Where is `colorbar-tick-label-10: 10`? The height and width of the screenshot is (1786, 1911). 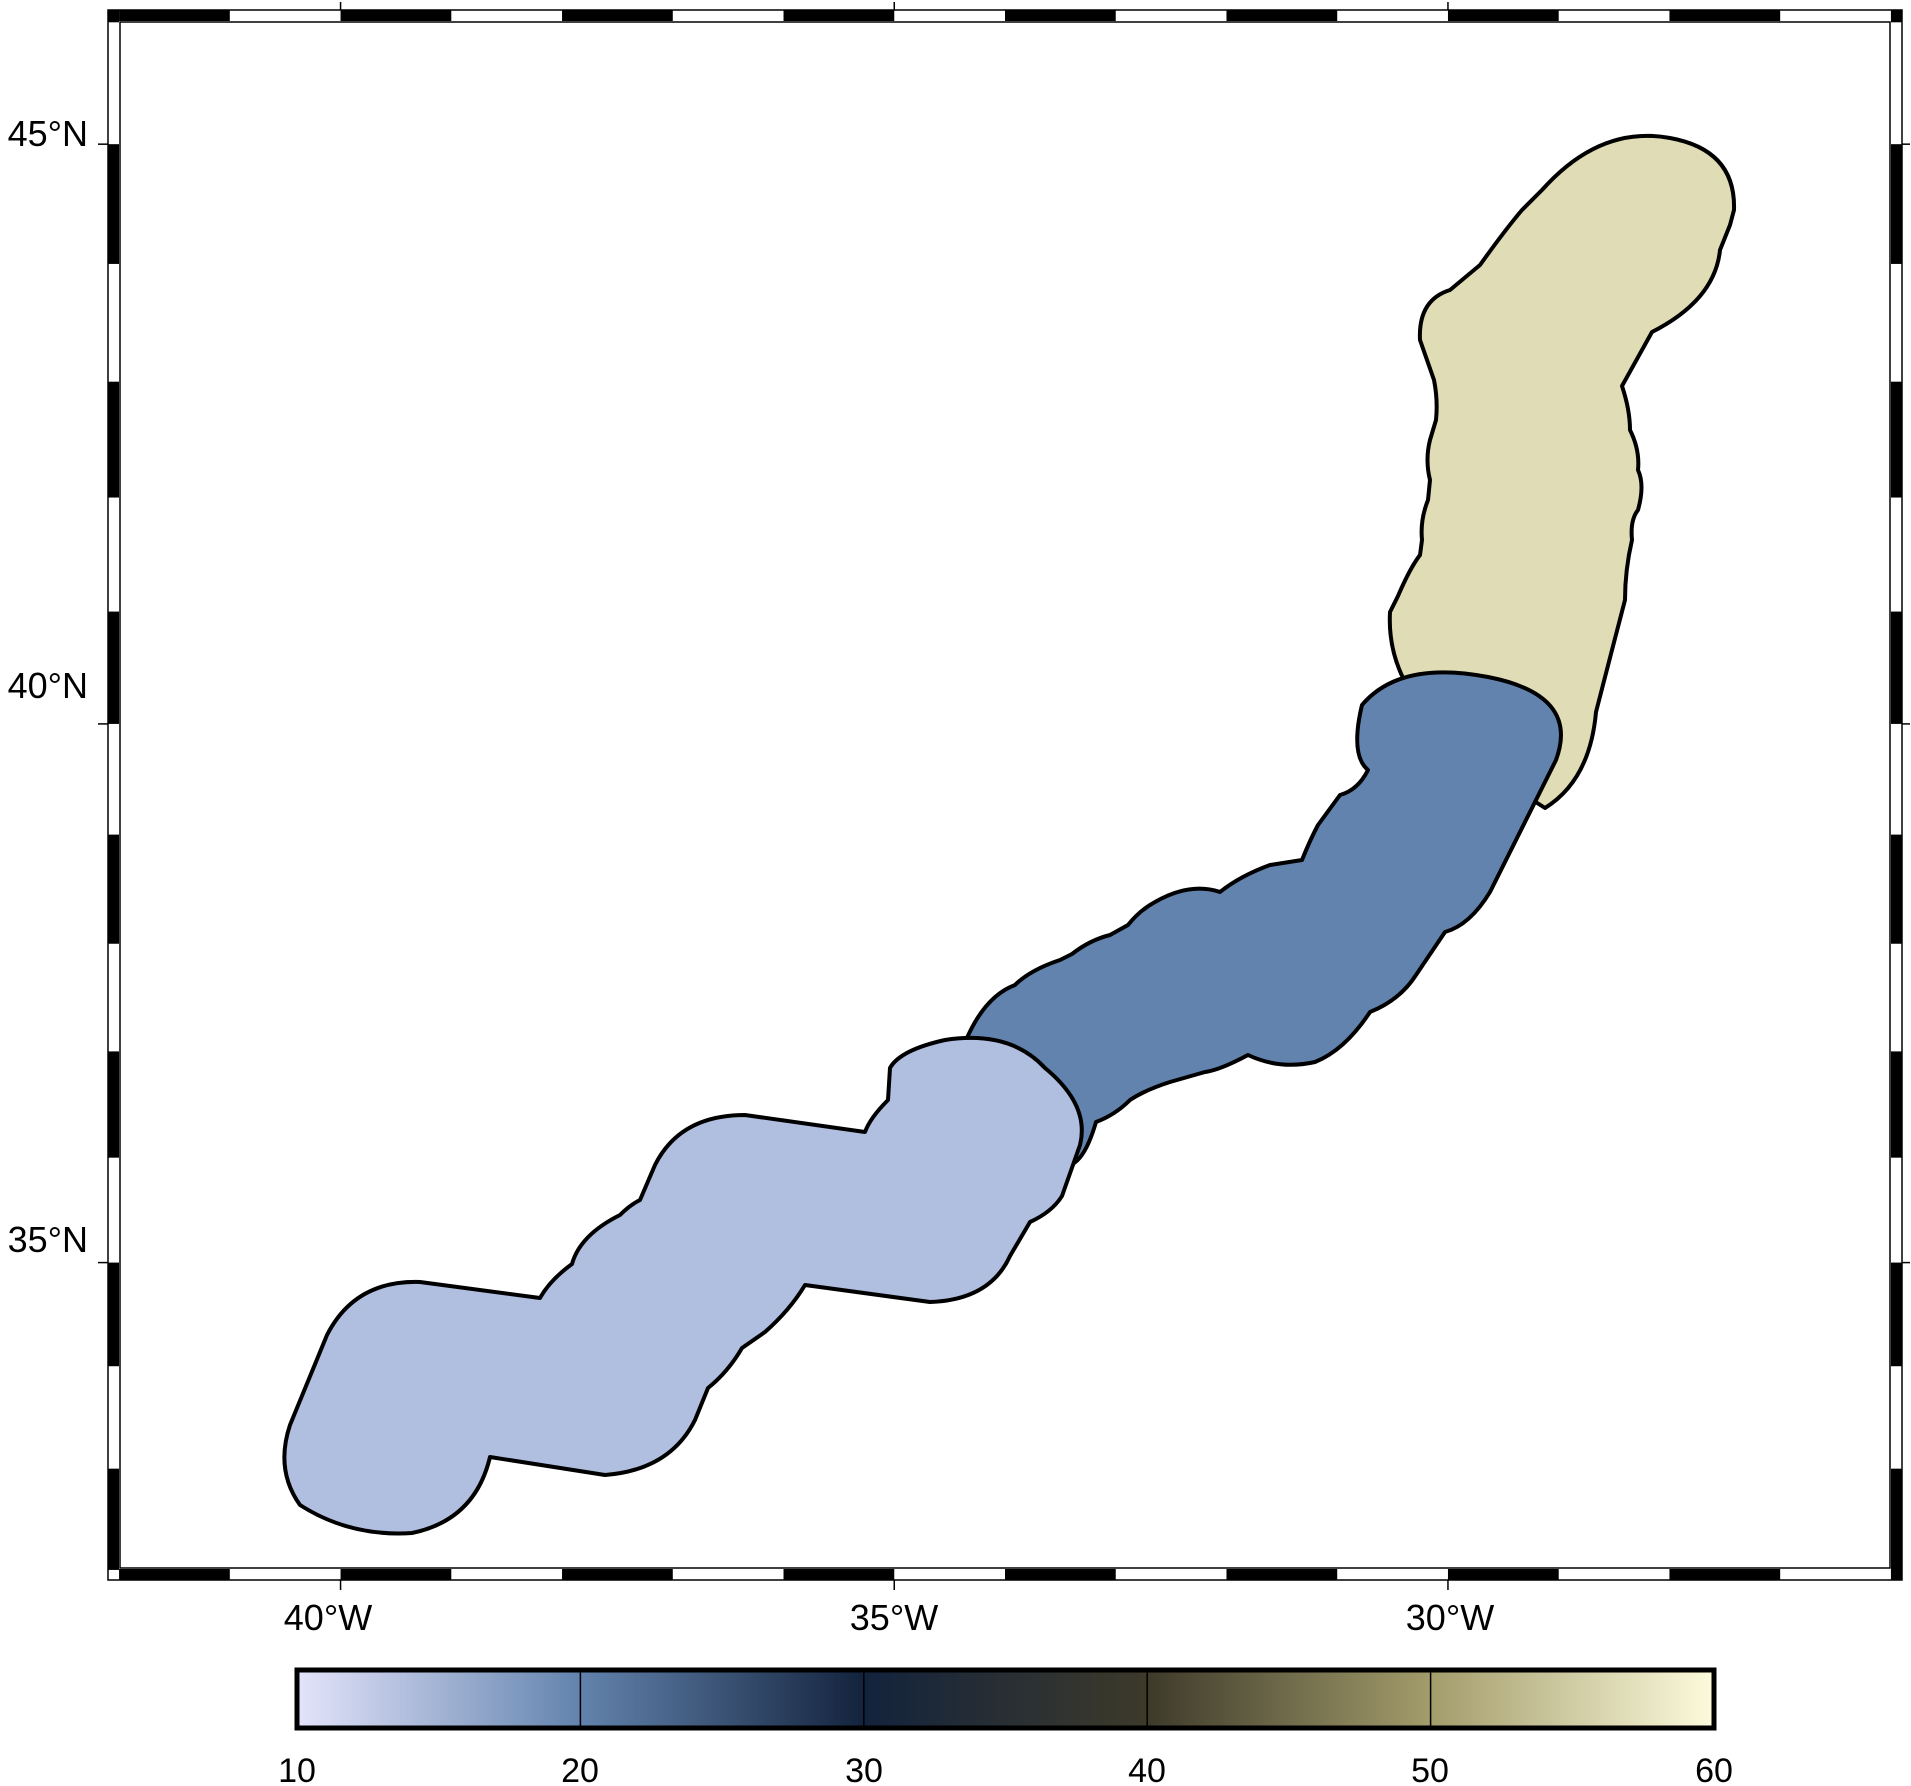
colorbar-tick-label-10: 10 is located at coordinates (297, 1769).